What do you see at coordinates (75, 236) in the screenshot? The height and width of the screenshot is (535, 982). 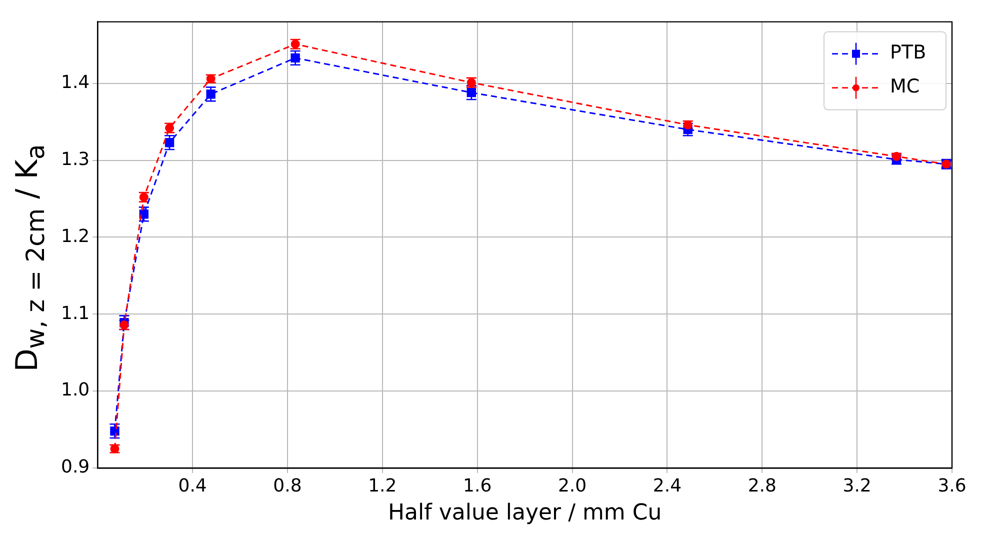 I see `y-tick-label: 1.2` at bounding box center [75, 236].